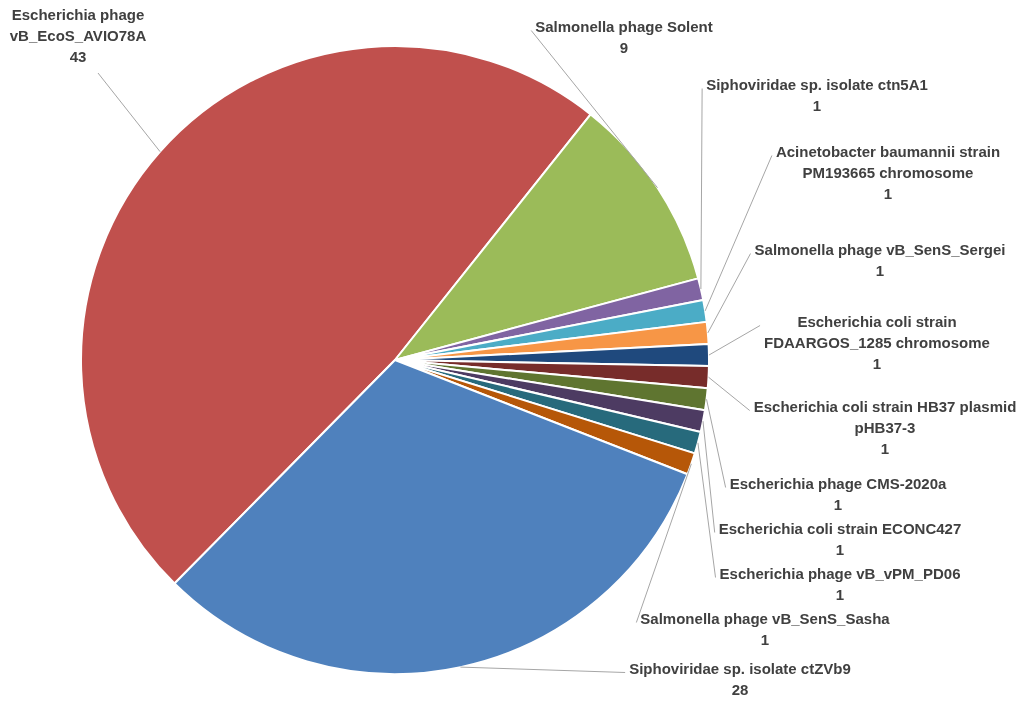 The height and width of the screenshot is (706, 1035). What do you see at coordinates (740, 689) in the screenshot?
I see `data-label: 28` at bounding box center [740, 689].